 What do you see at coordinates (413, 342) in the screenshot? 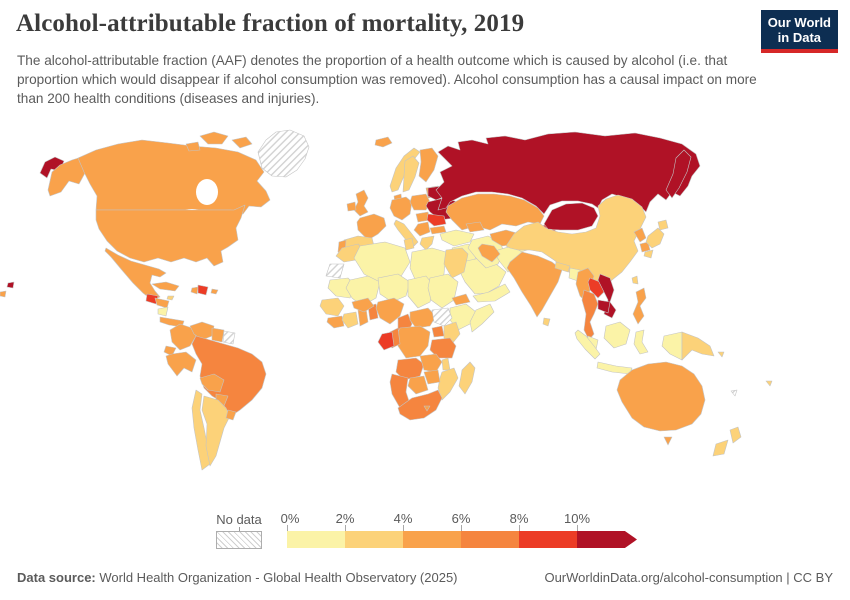
I see `map-region-drc` at bounding box center [413, 342].